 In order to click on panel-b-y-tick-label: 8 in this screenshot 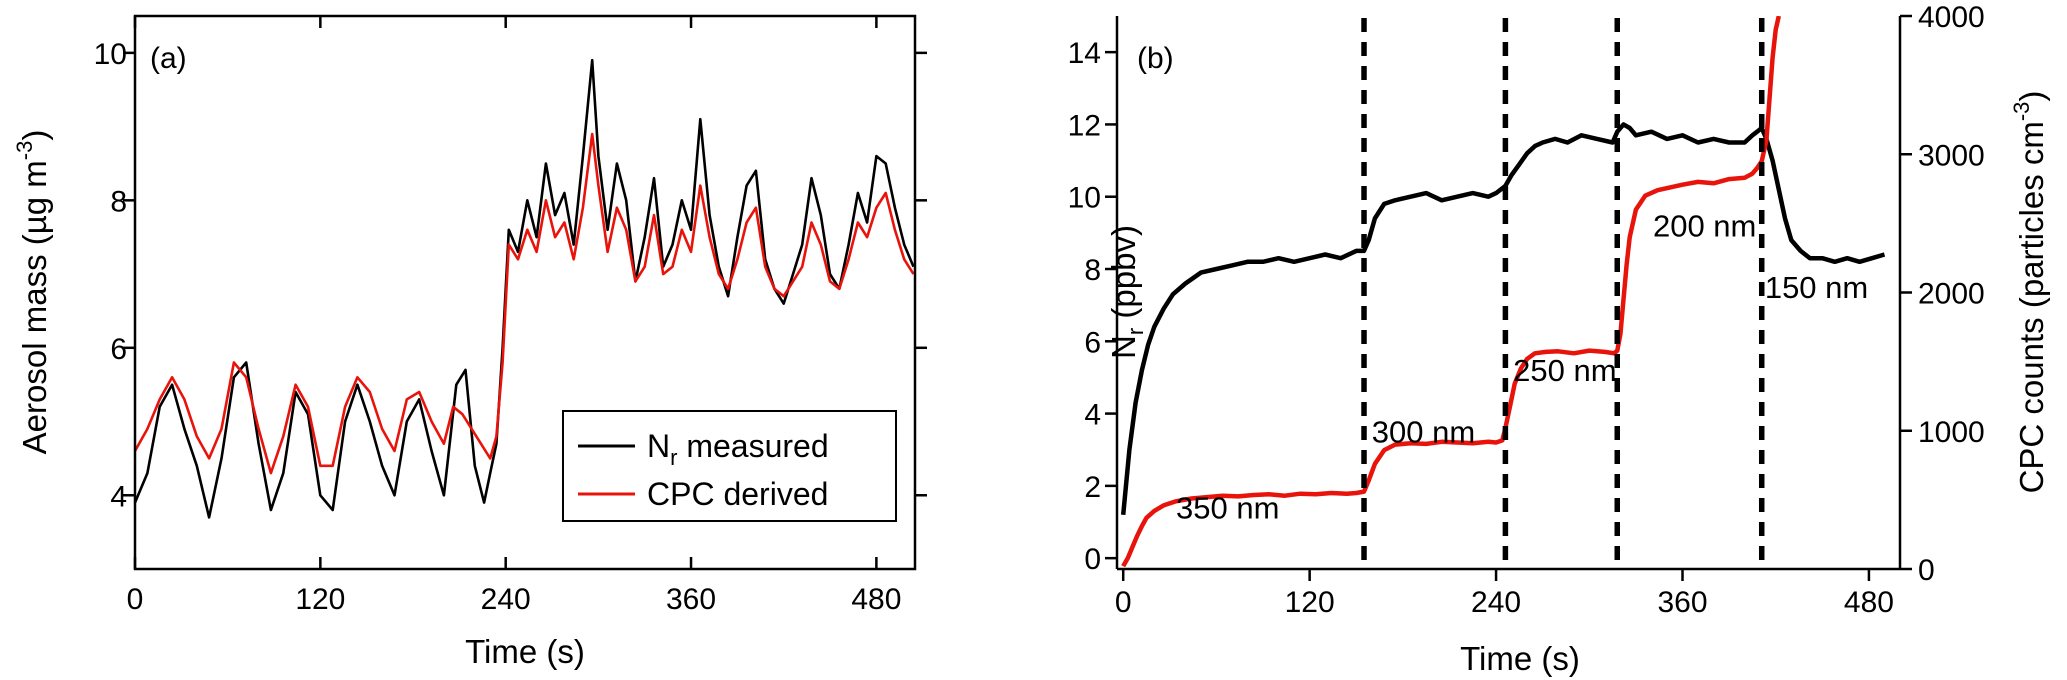, I will do `click(1092, 270)`.